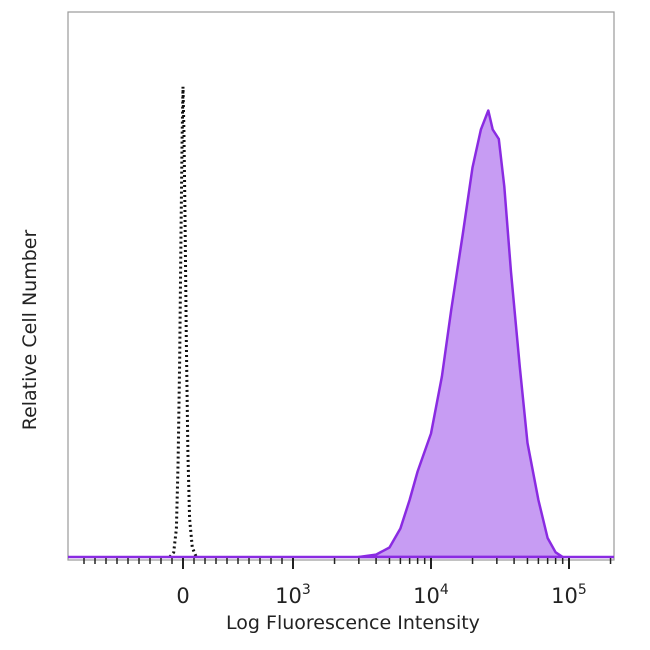 The height and width of the screenshot is (650, 650). I want to click on minor-ticks, so click(347, 563).